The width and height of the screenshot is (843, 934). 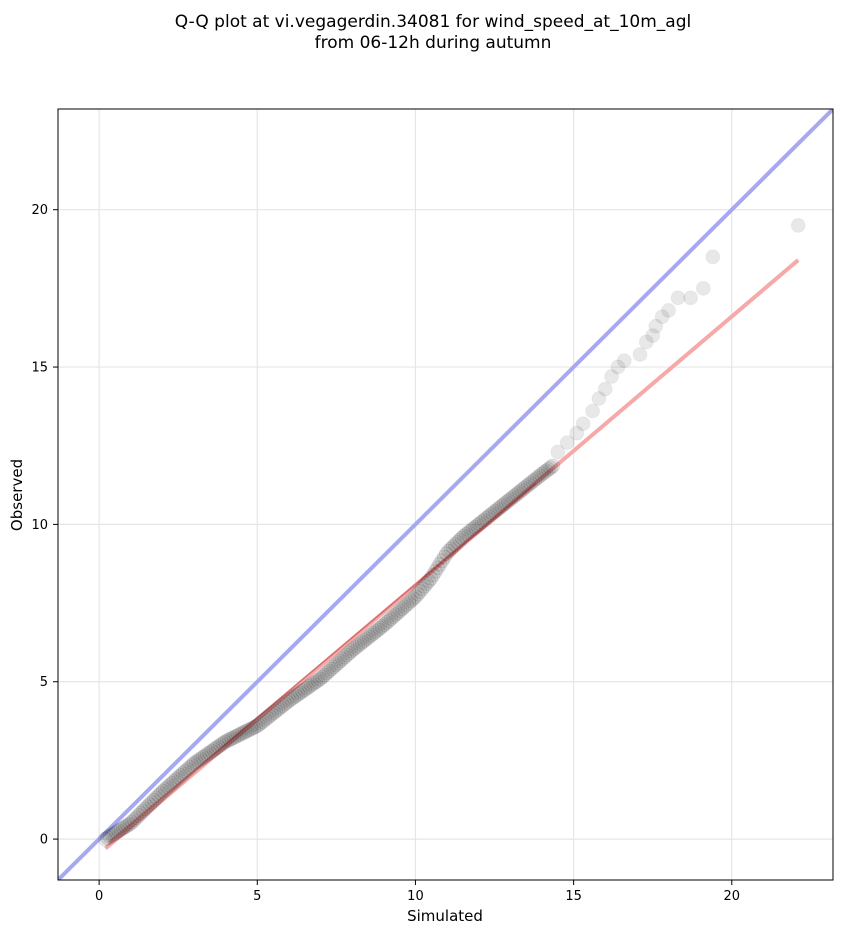 What do you see at coordinates (39, 368) in the screenshot?
I see `y-tick-label: 15` at bounding box center [39, 368].